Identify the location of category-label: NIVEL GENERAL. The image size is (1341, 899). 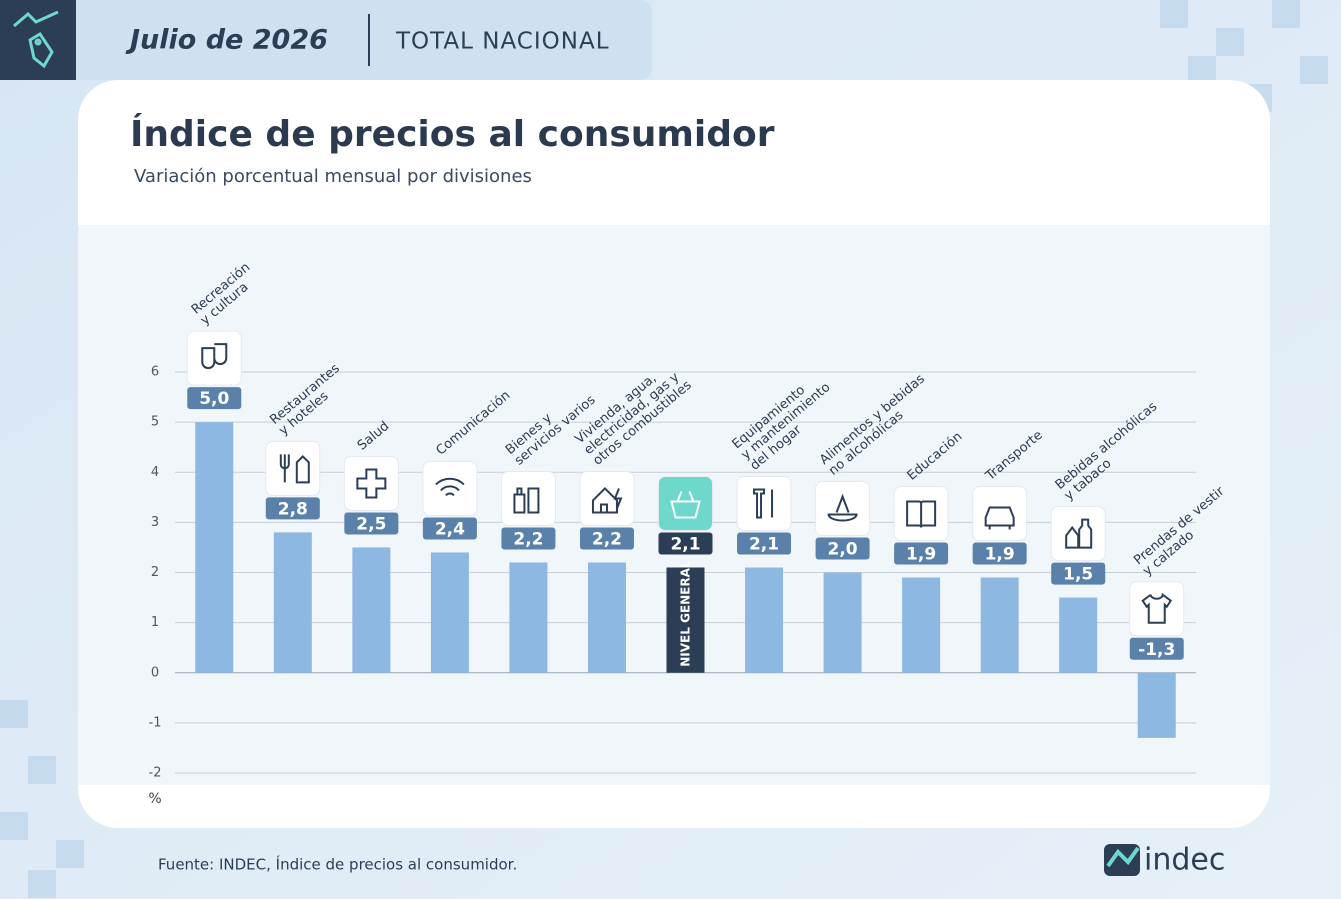
(685, 613).